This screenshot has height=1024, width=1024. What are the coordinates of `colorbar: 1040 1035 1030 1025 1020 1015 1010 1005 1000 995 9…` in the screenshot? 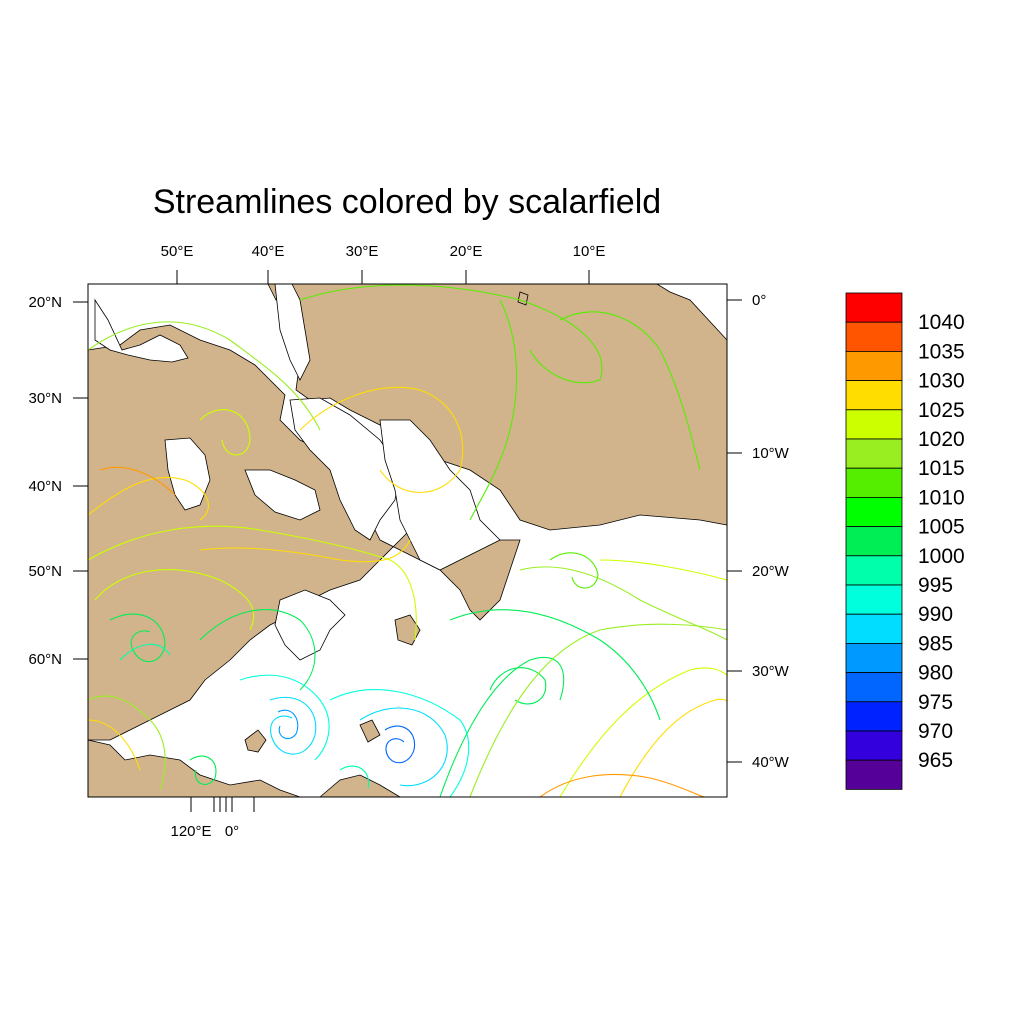 It's located at (905, 541).